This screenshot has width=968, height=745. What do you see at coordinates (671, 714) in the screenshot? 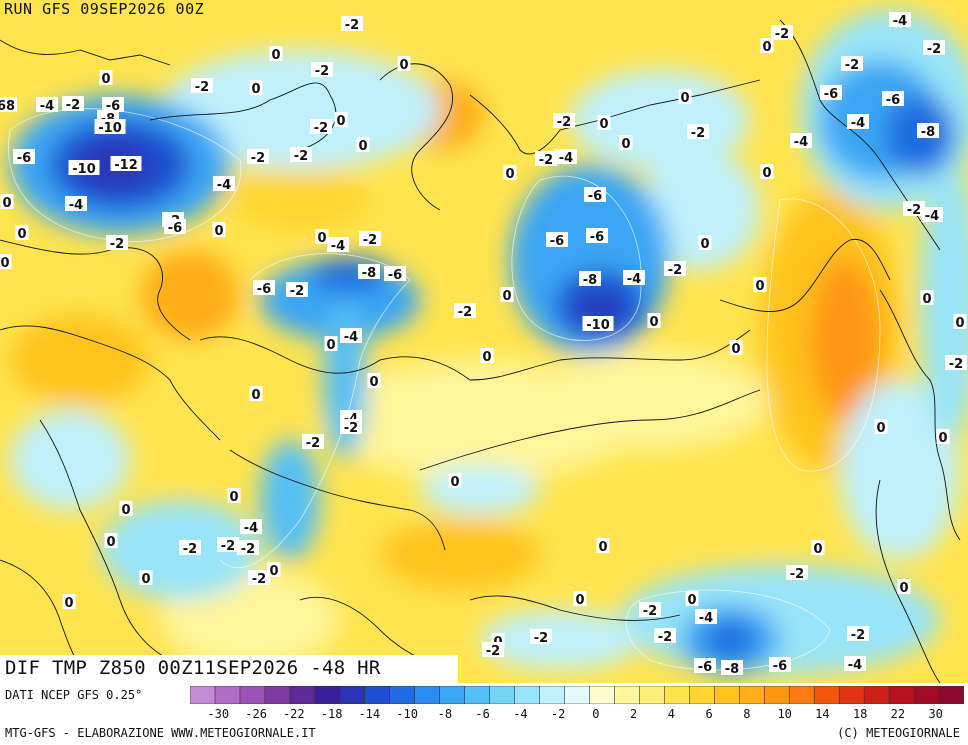
I see `legend-tick-label: 4` at bounding box center [671, 714].